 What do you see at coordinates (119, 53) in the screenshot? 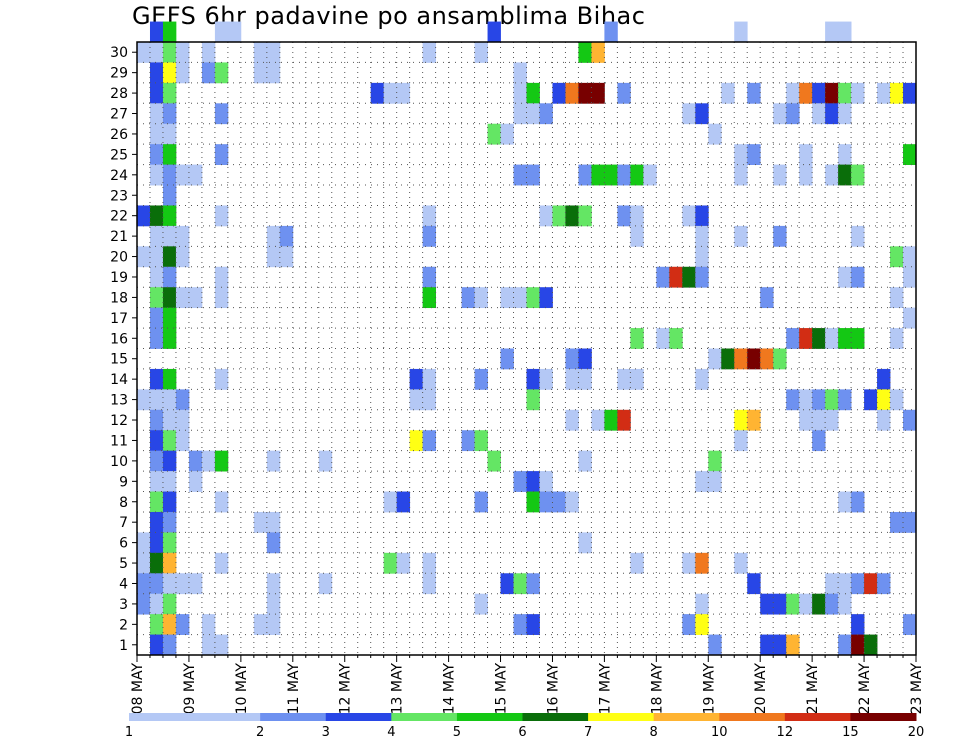
I see `y-tick-label: 30` at bounding box center [119, 53].